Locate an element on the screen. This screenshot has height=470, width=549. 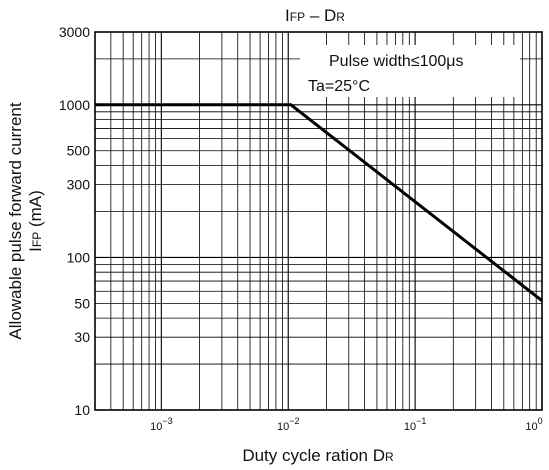
y-tick-label: 30 is located at coordinates (82, 337).